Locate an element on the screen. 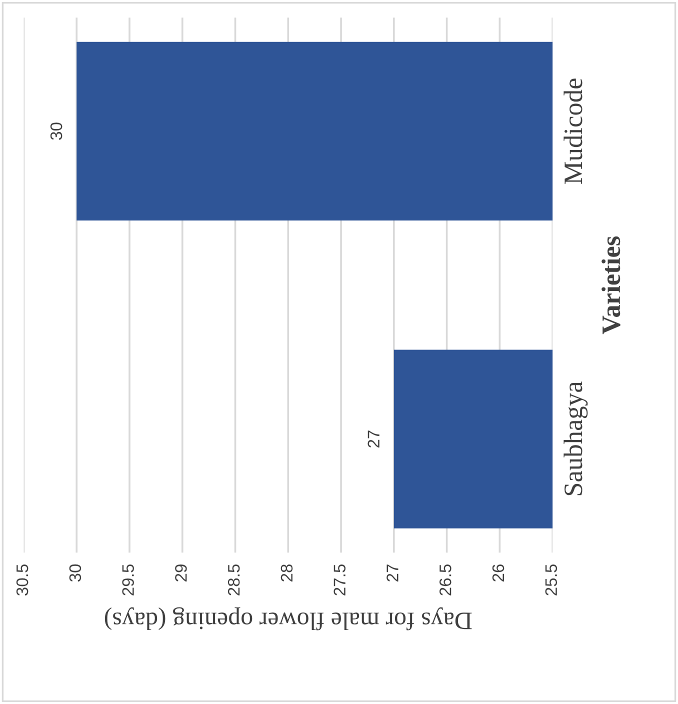 The height and width of the screenshot is (704, 678). x-tick-label: 29 is located at coordinates (181, 573).